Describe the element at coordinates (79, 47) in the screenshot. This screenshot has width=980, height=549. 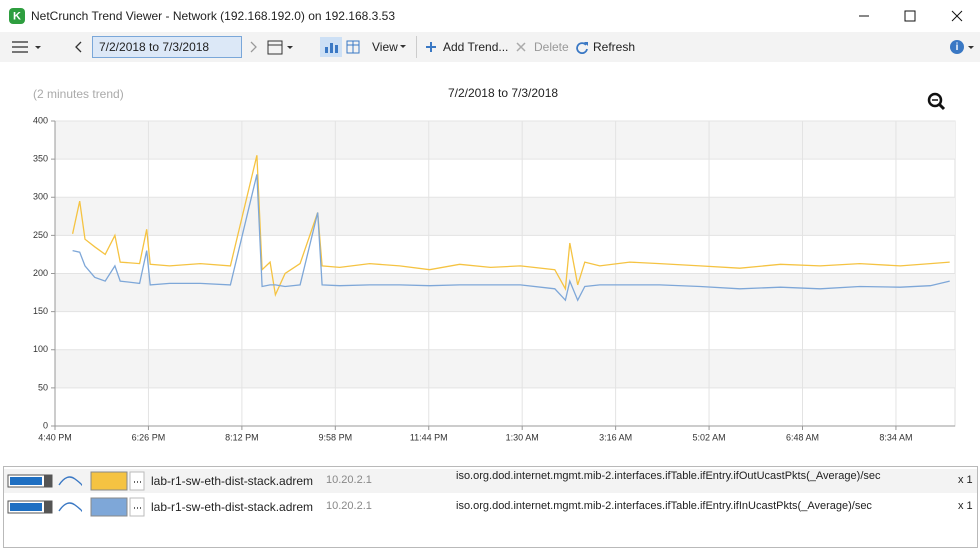
I see `prev-button` at that location.